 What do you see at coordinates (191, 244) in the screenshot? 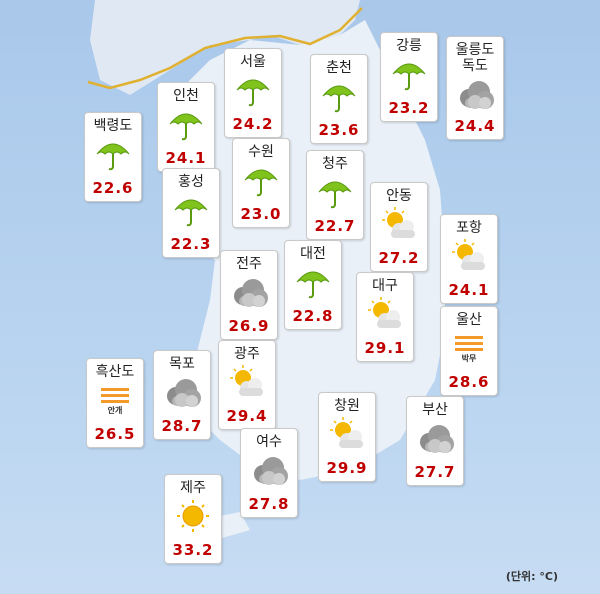
I see `temperature: 22.3` at bounding box center [191, 244].